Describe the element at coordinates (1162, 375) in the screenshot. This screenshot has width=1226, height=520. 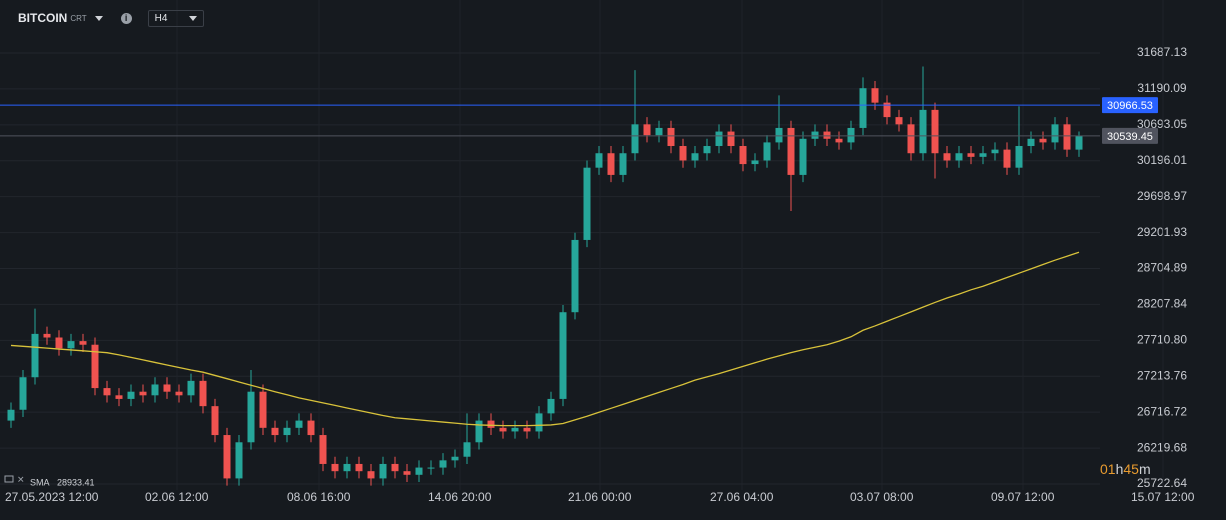
I see `y-tick-label: 27213.76` at that location.